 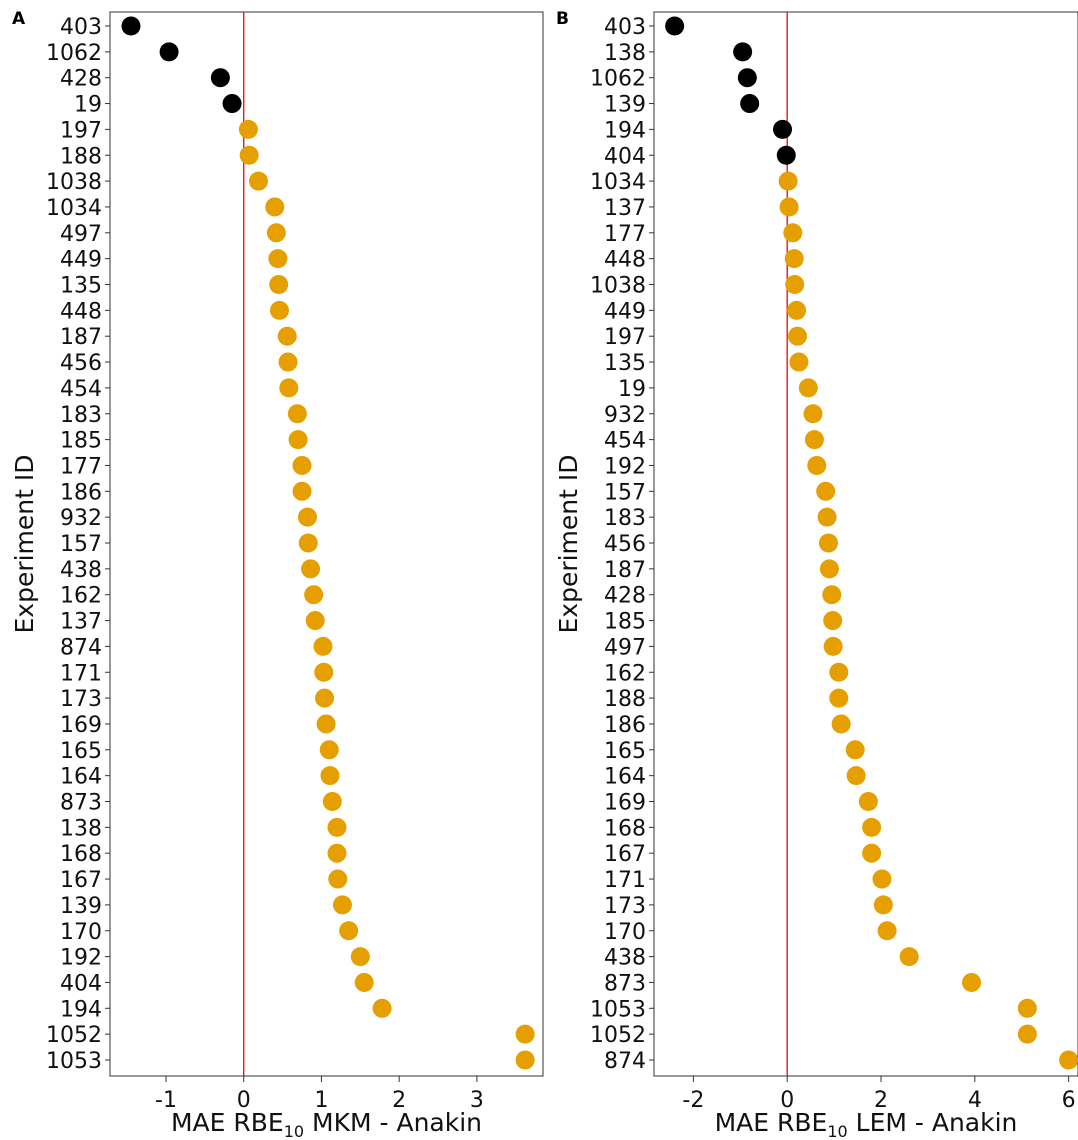 What do you see at coordinates (625, 53) in the screenshot?
I see `y-tick-label: 138` at bounding box center [625, 53].